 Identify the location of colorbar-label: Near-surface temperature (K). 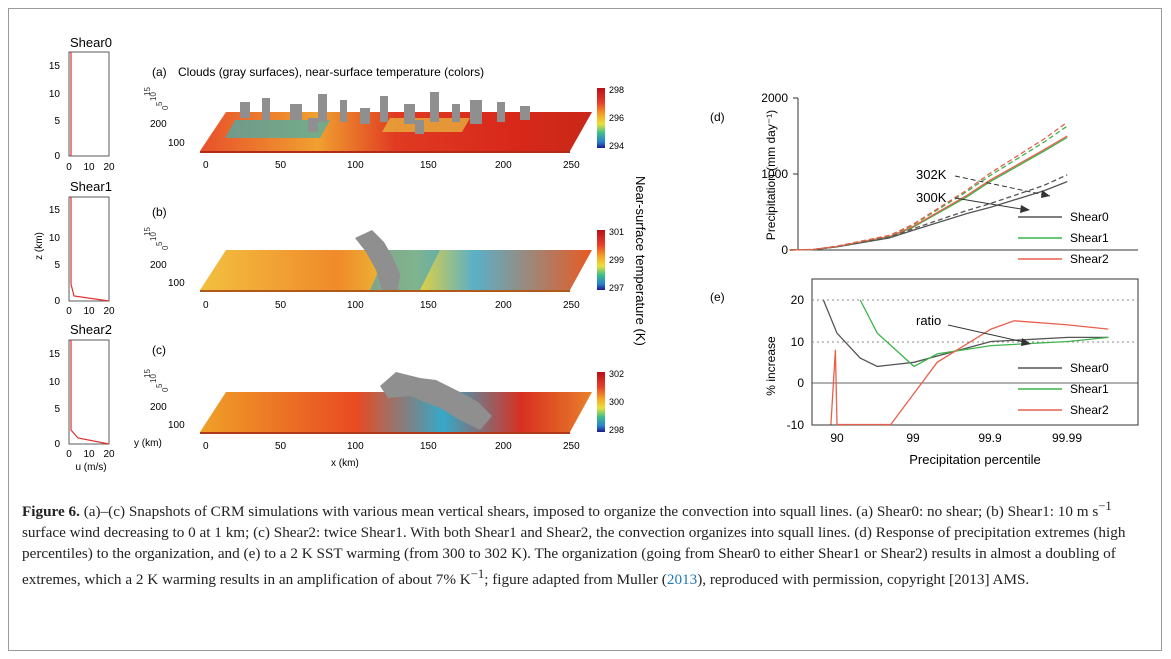
(640, 261).